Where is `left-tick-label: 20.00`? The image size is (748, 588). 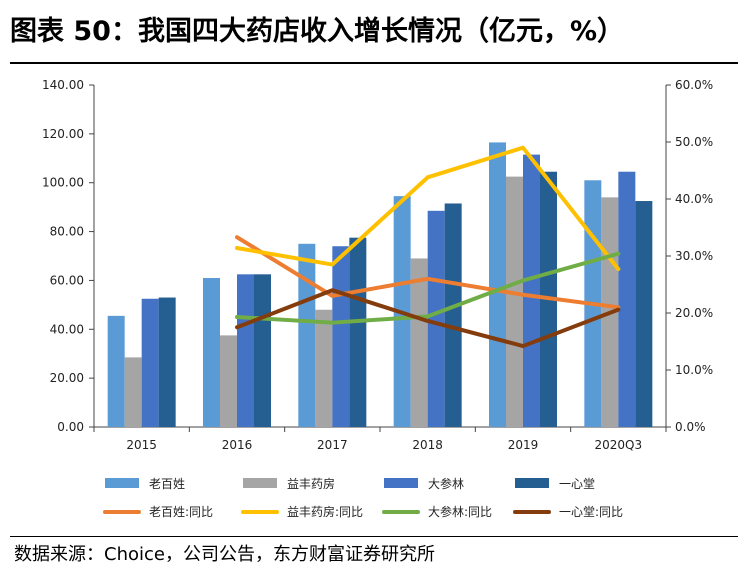 left-tick-label: 20.00 is located at coordinates (67, 378).